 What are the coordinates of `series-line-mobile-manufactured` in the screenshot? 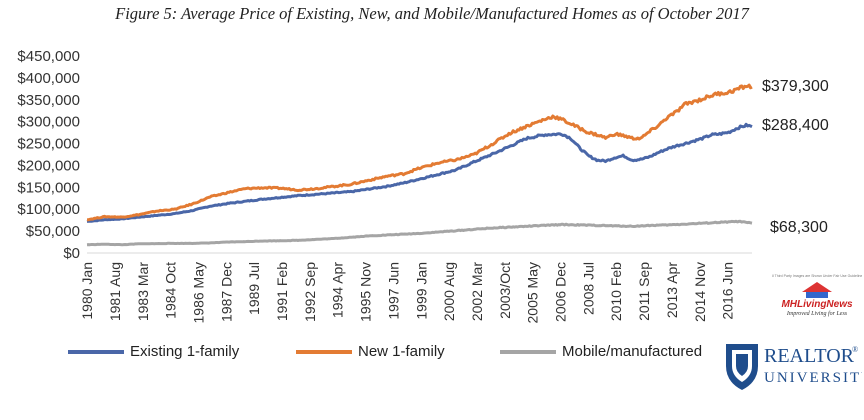 It's located at (419, 233).